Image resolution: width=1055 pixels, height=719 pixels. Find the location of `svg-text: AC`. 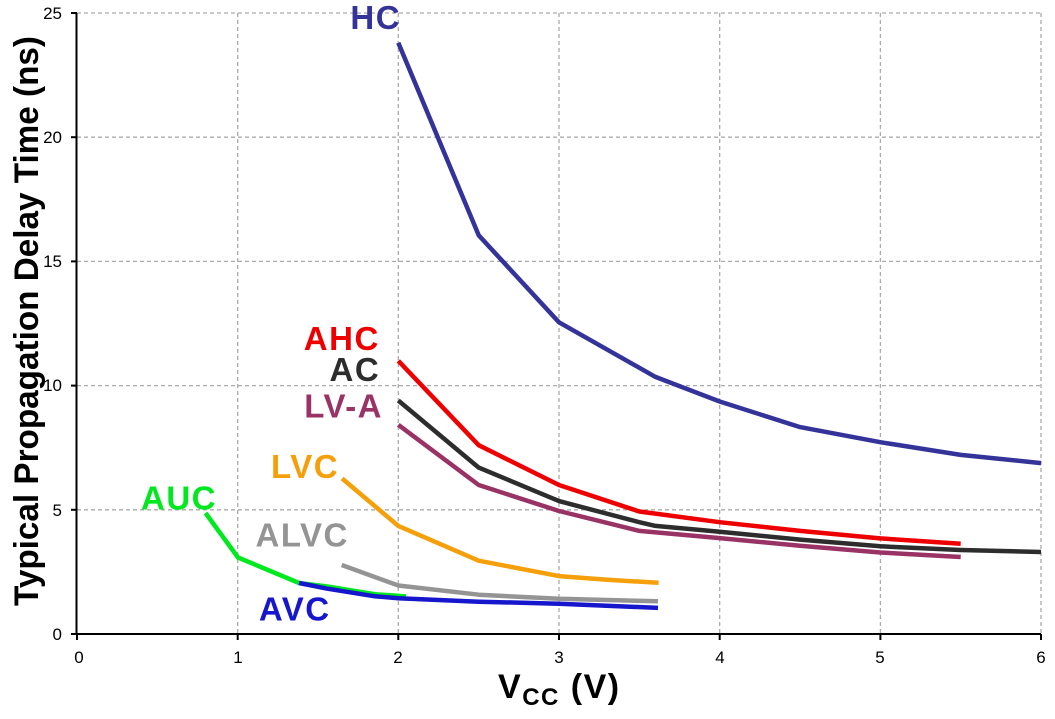

svg-text: AC is located at coordinates (355, 369).